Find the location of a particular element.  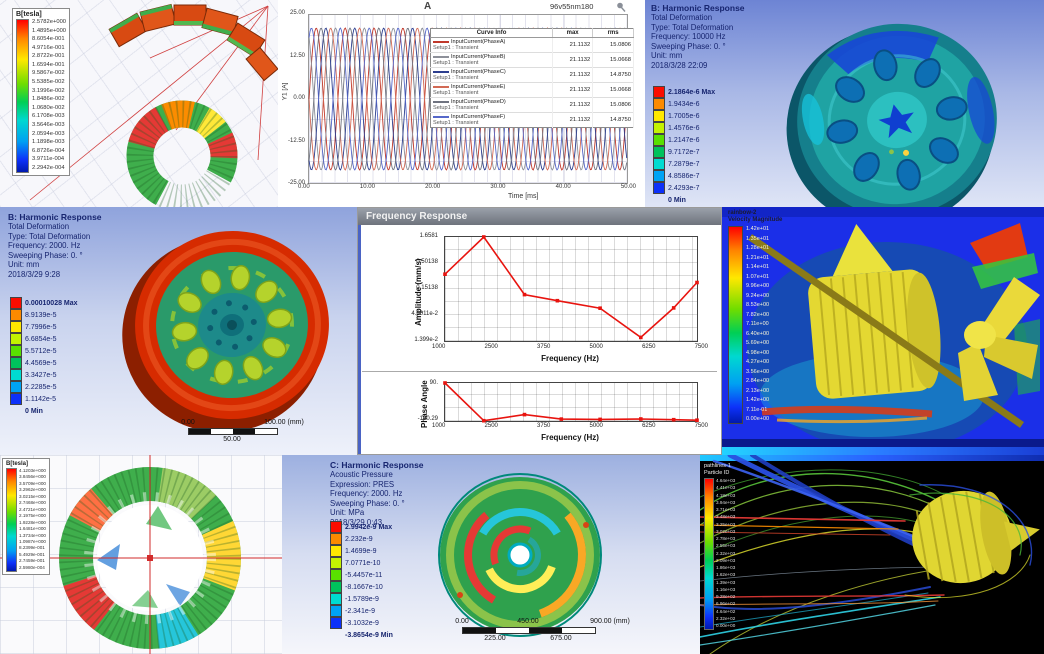

scale-label: 7.7996e-5 is located at coordinates (41, 327).